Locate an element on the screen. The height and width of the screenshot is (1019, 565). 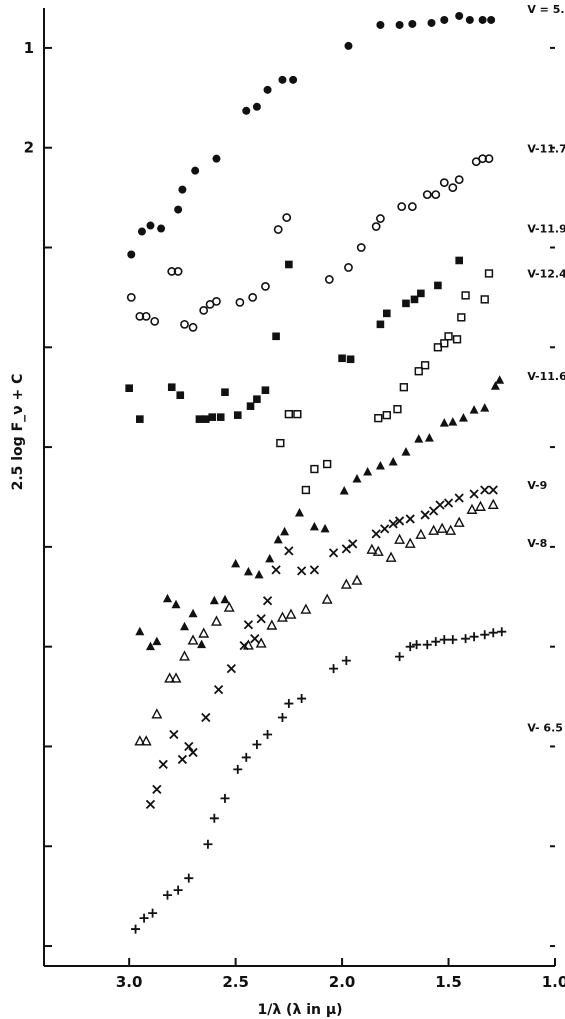
x-tick-label: 3.0 is located at coordinates (129, 982).